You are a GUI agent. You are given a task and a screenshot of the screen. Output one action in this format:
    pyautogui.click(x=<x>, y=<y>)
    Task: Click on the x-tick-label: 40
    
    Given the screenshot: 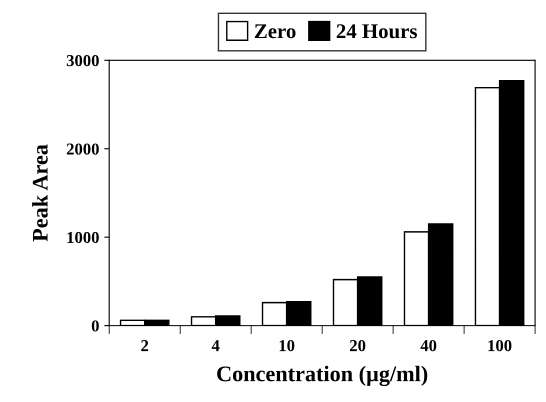 What is the action you would take?
    pyautogui.click(x=428, y=346)
    